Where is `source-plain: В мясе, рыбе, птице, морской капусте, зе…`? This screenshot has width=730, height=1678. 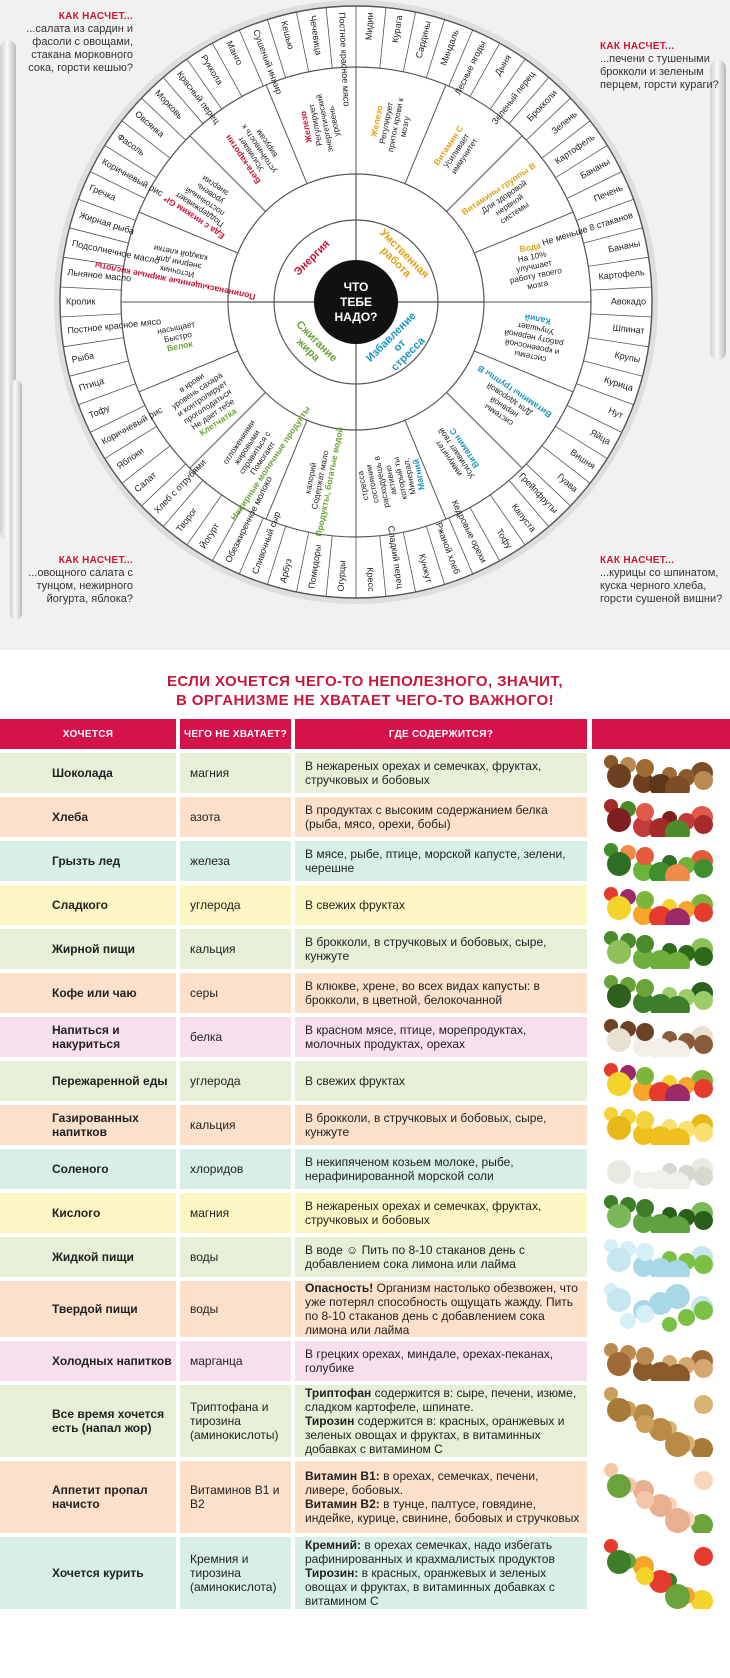 source-plain: В мясе, рыбе, птице, морской капусте, зе… is located at coordinates (435, 861).